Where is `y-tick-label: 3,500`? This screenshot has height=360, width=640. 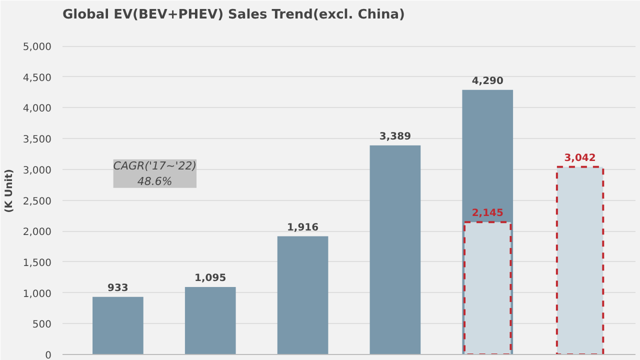 y-tick-label: 3,500 is located at coordinates (37, 140).